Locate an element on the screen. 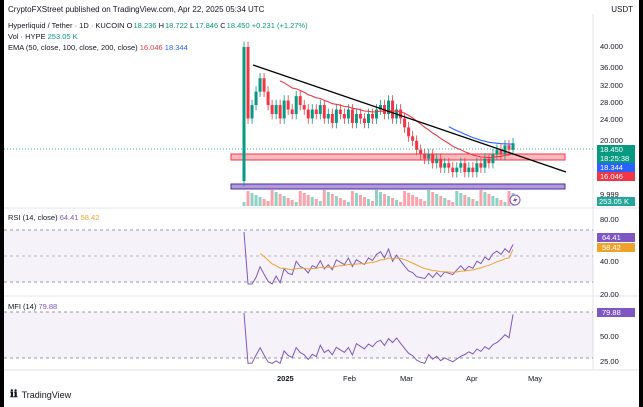 Image resolution: width=643 pixels, height=407 pixels. time-tick: Mar is located at coordinates (406, 378).